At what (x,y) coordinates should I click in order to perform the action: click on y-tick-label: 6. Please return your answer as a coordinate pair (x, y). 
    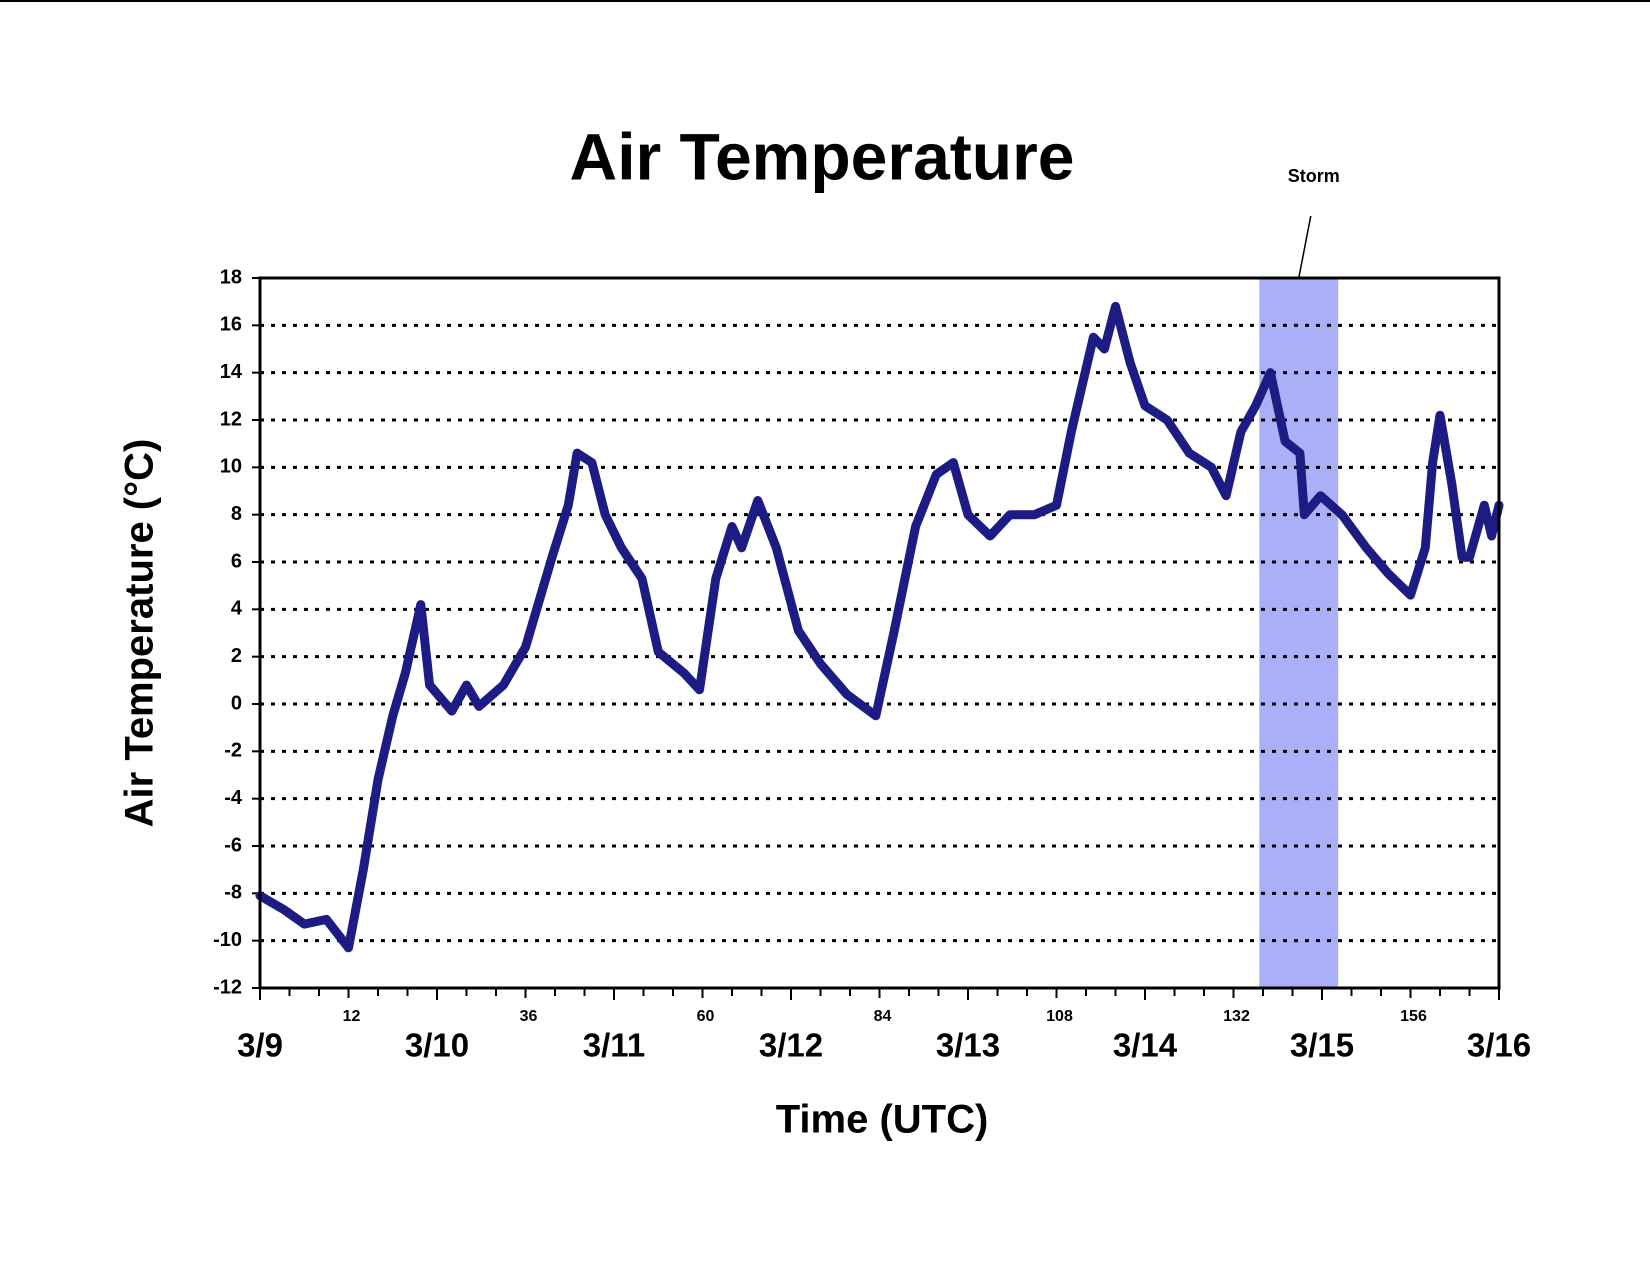
    Looking at the image, I should click on (236, 561).